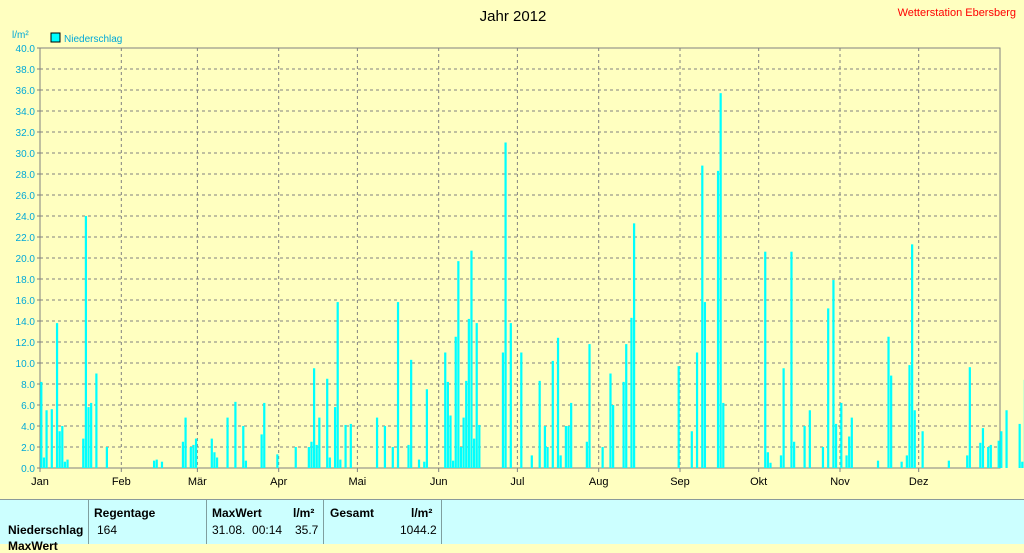 This screenshot has height=553, width=1024. I want to click on y-tick-label: 26.0, so click(26, 196).